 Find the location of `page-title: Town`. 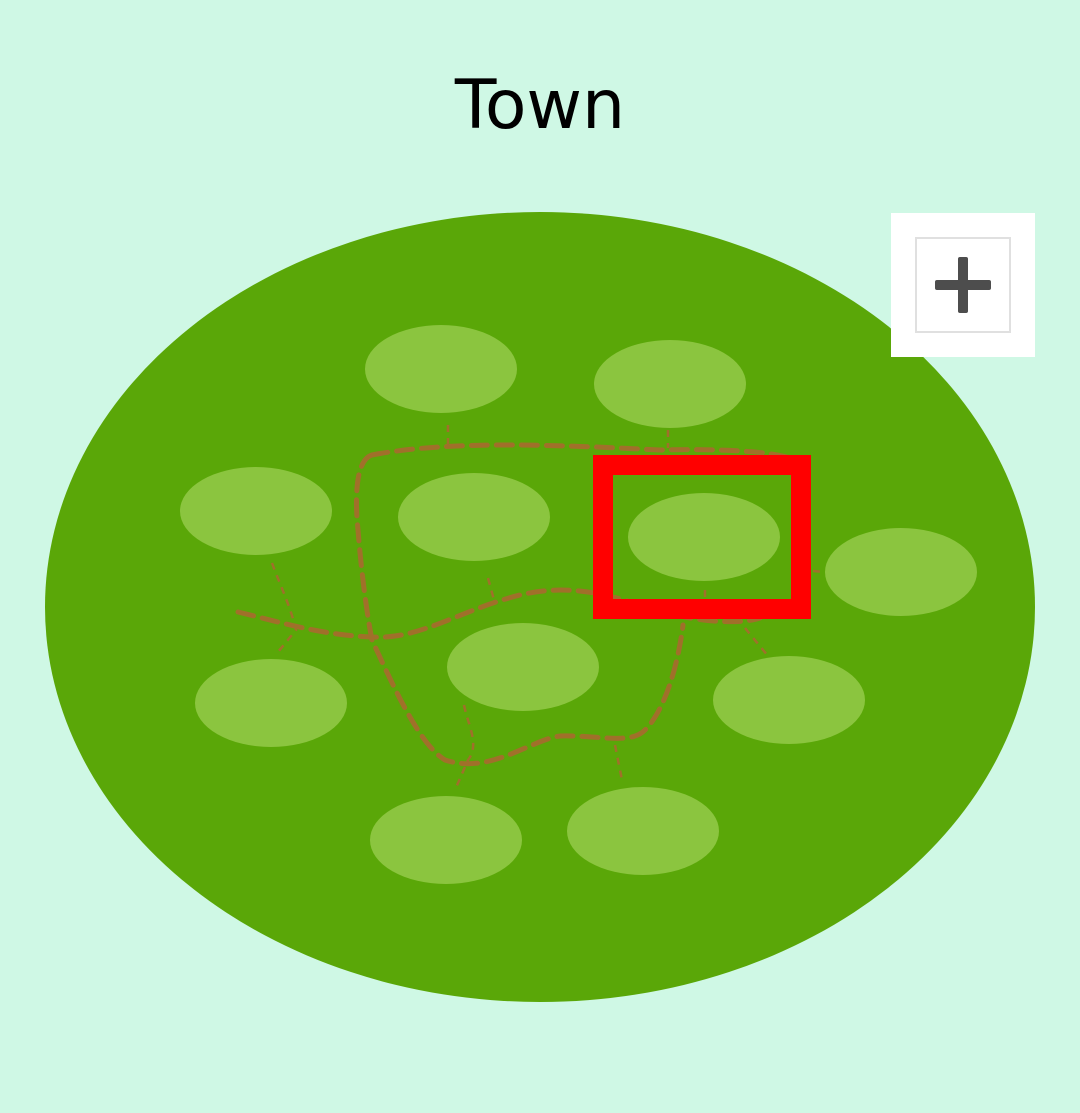

page-title: Town is located at coordinates (540, 105).